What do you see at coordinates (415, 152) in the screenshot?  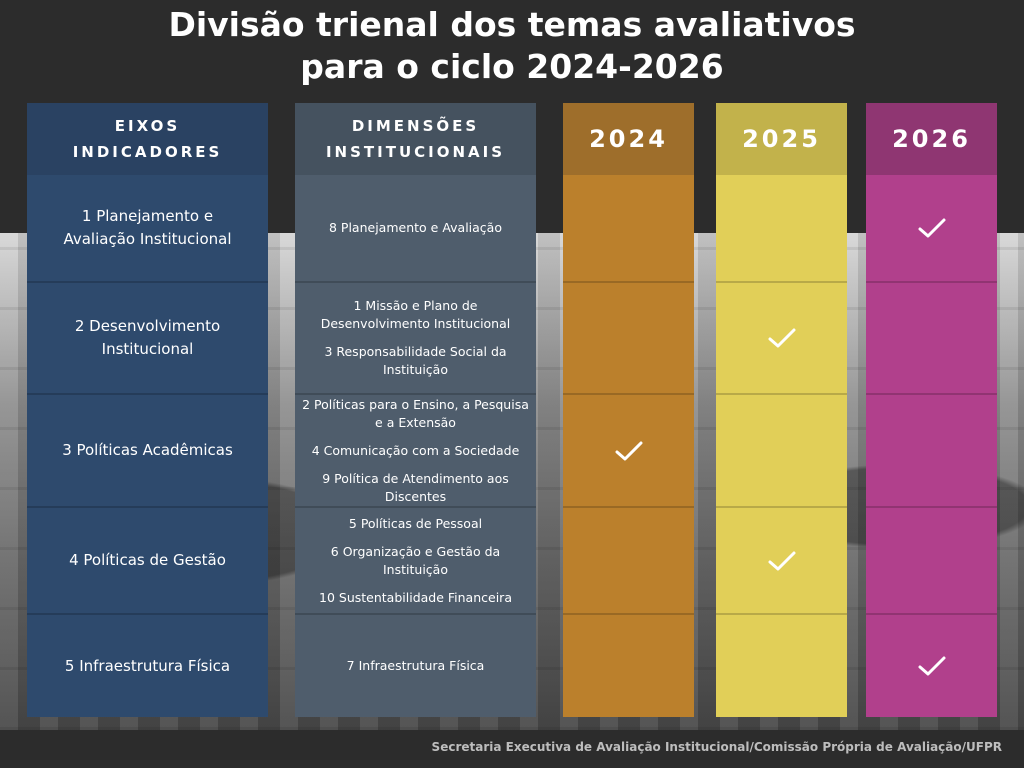 I see `header-dimensoes-line-2: INSTITUCIONAIS` at bounding box center [415, 152].